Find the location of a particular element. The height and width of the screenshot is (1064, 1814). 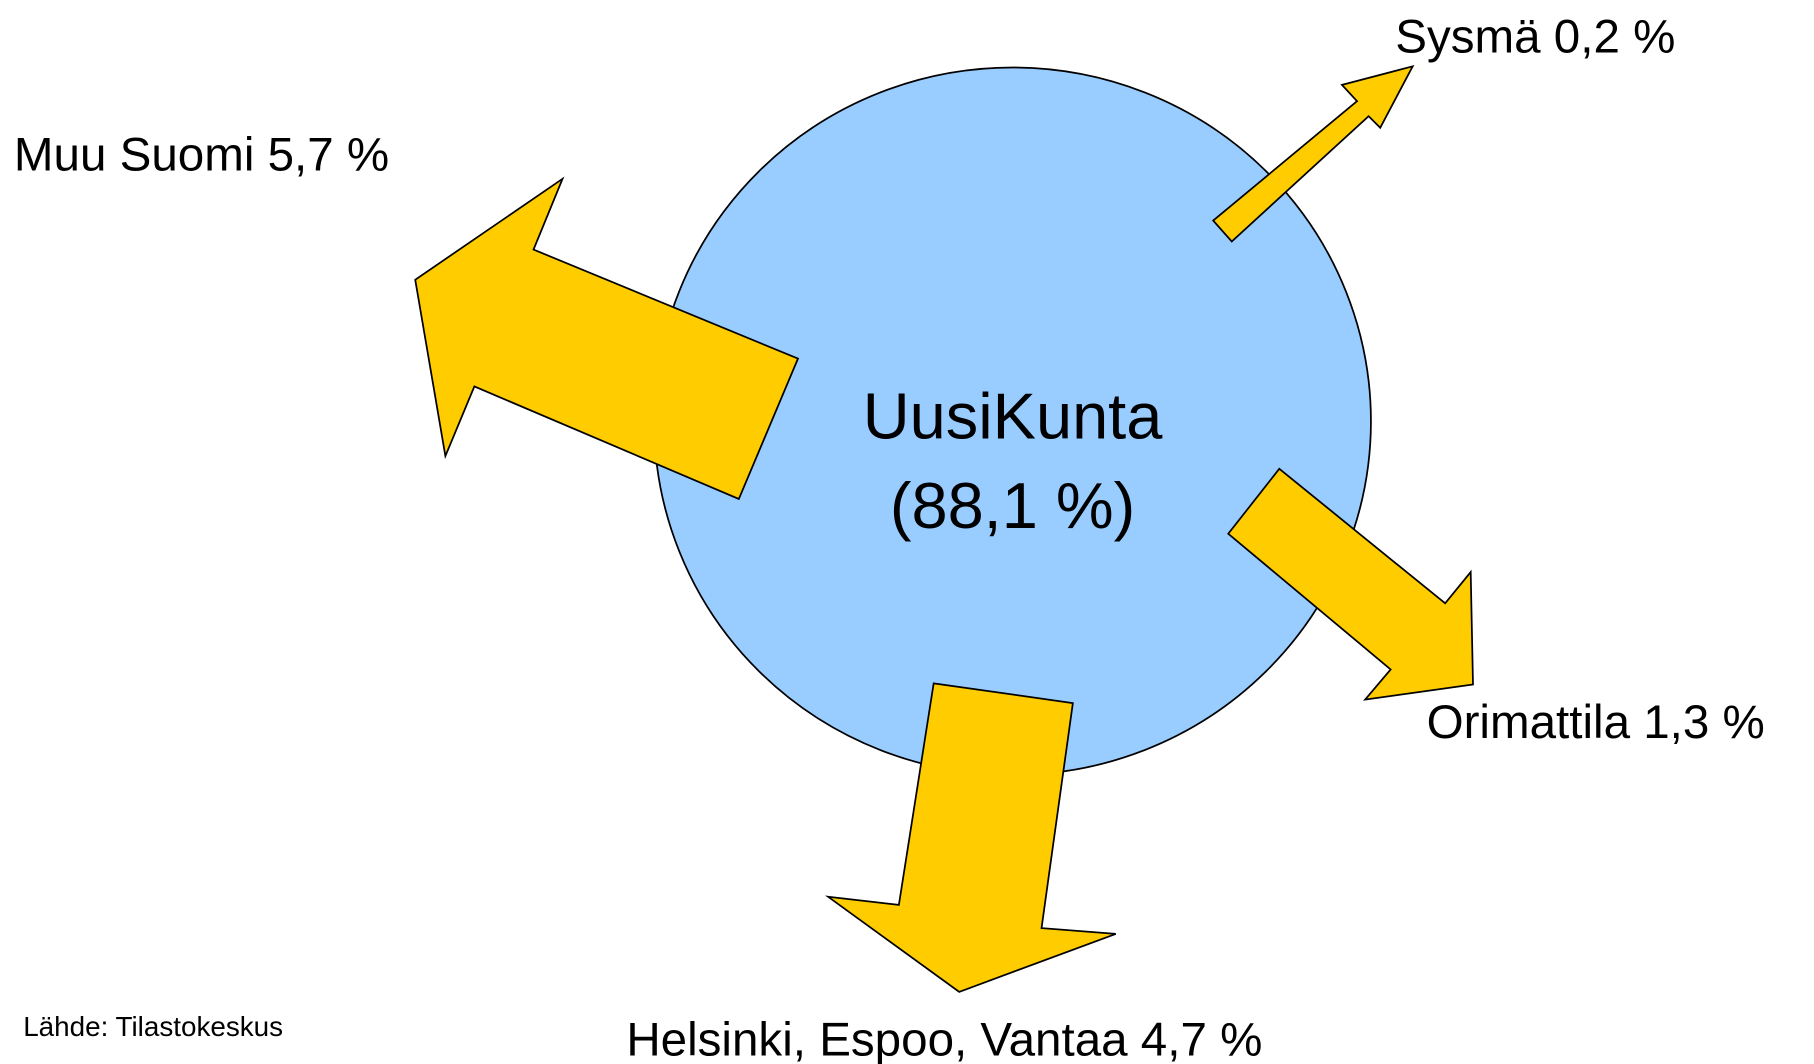

arrow-sysma is located at coordinates (1313, 153).